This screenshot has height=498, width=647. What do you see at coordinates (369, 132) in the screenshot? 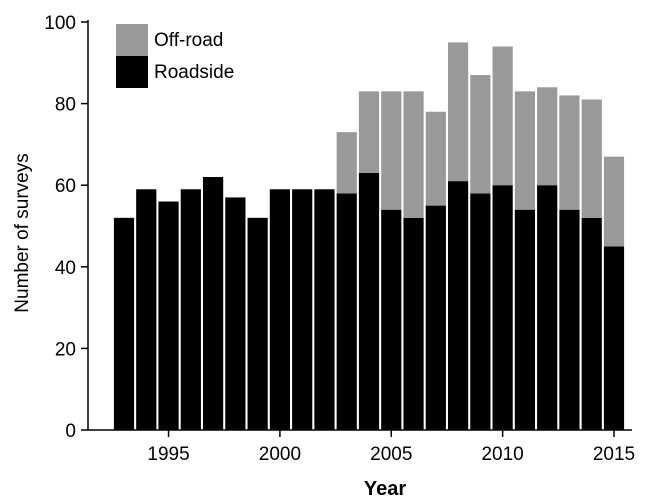
I see `bar-off-road-2004` at bounding box center [369, 132].